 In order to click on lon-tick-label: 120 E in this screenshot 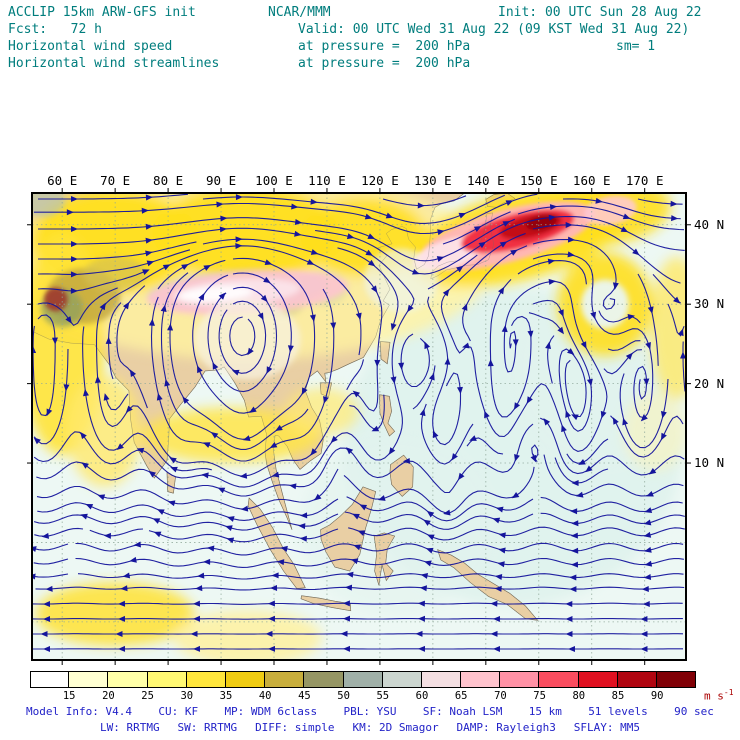, I will do `click(380, 180)`.